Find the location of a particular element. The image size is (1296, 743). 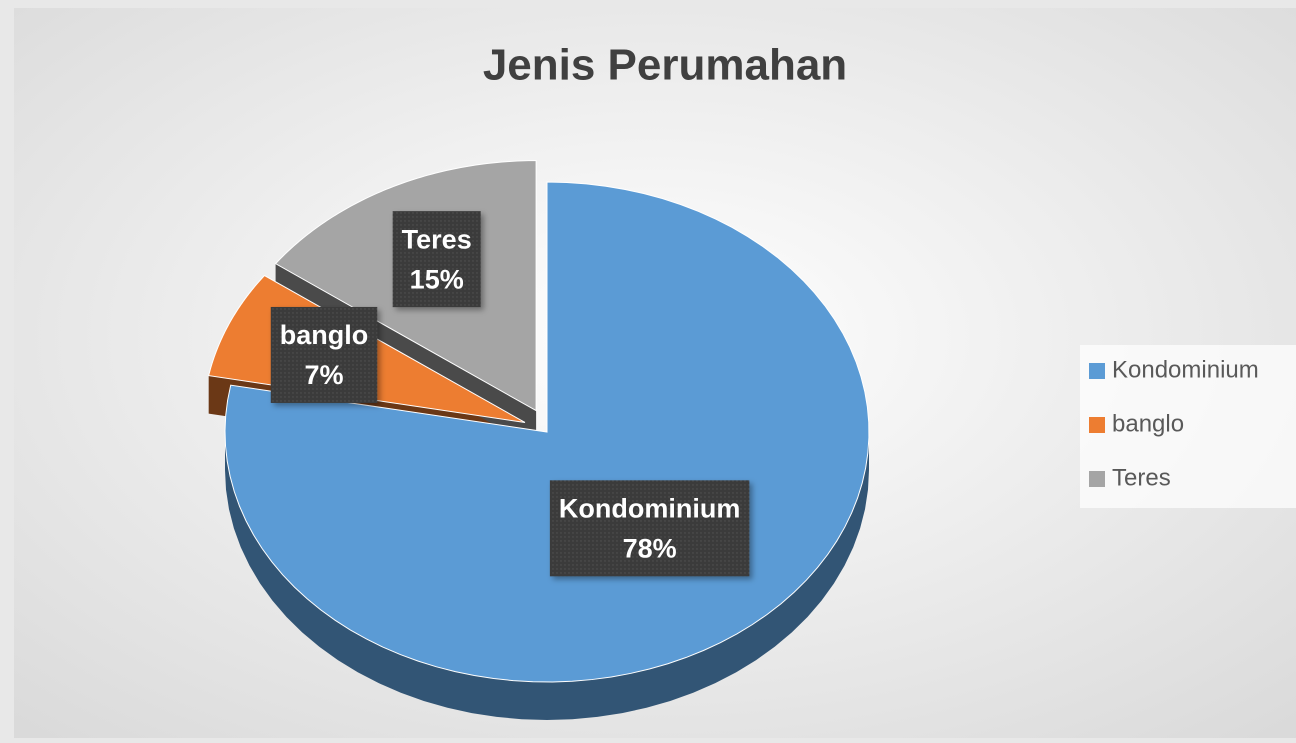

chart-title: Jenis Perumahan is located at coordinates (665, 65).